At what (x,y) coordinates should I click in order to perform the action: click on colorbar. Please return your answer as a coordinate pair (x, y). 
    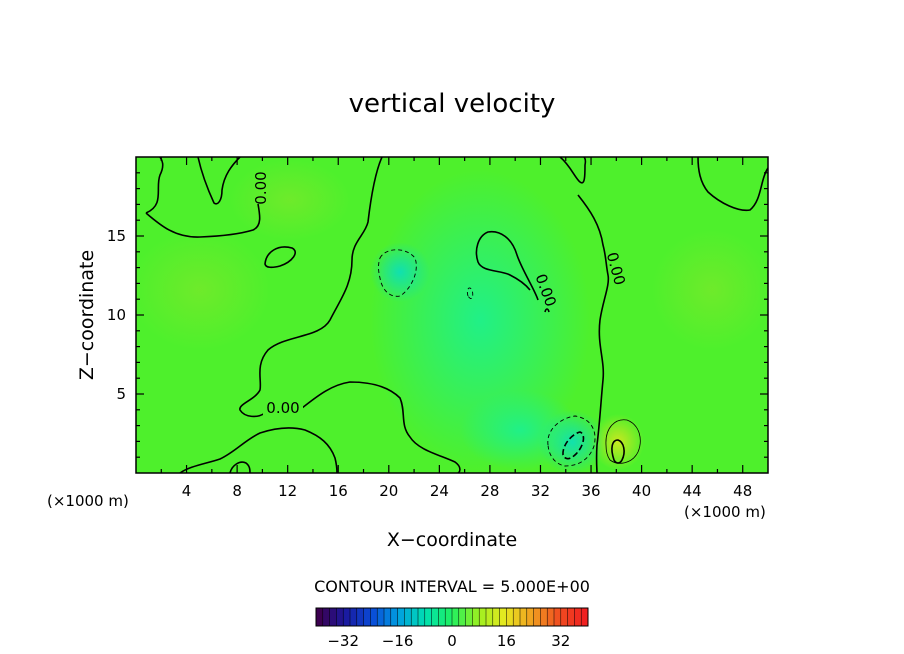
    Looking at the image, I should click on (452, 617).